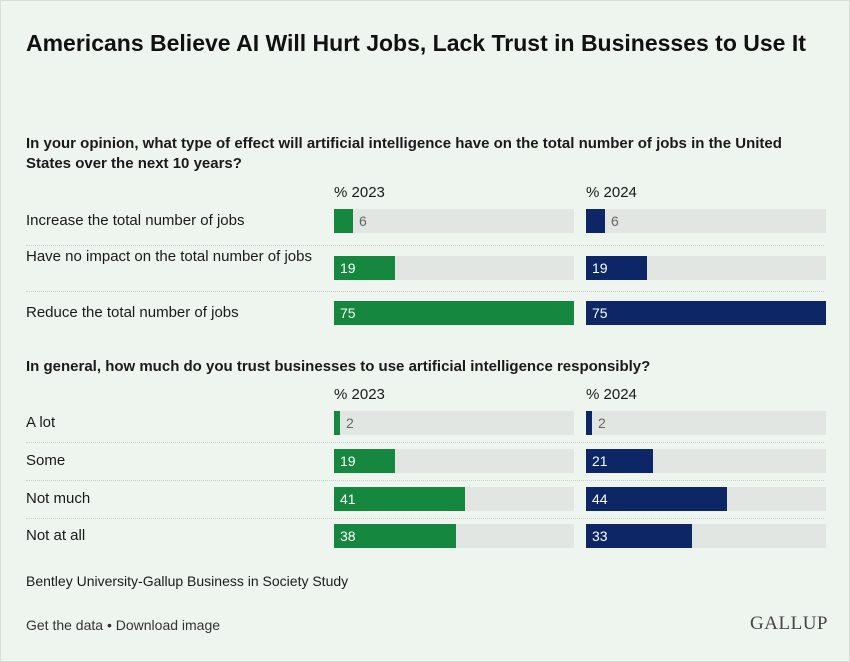 The image size is (850, 662). Describe the element at coordinates (135, 220) in the screenshot. I see `category-label: Increase the total number of jobs` at that location.